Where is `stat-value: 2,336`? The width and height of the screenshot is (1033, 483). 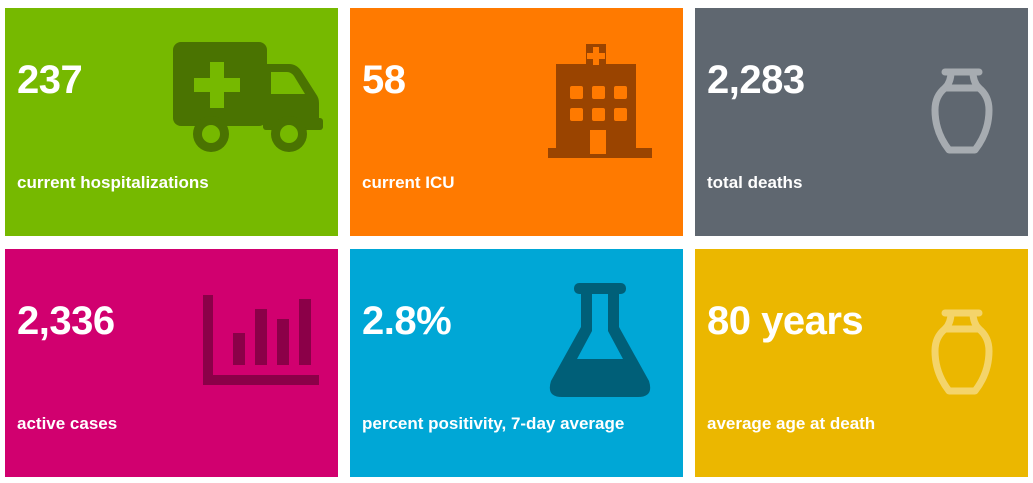 stat-value: 2,336 is located at coordinates (66, 321).